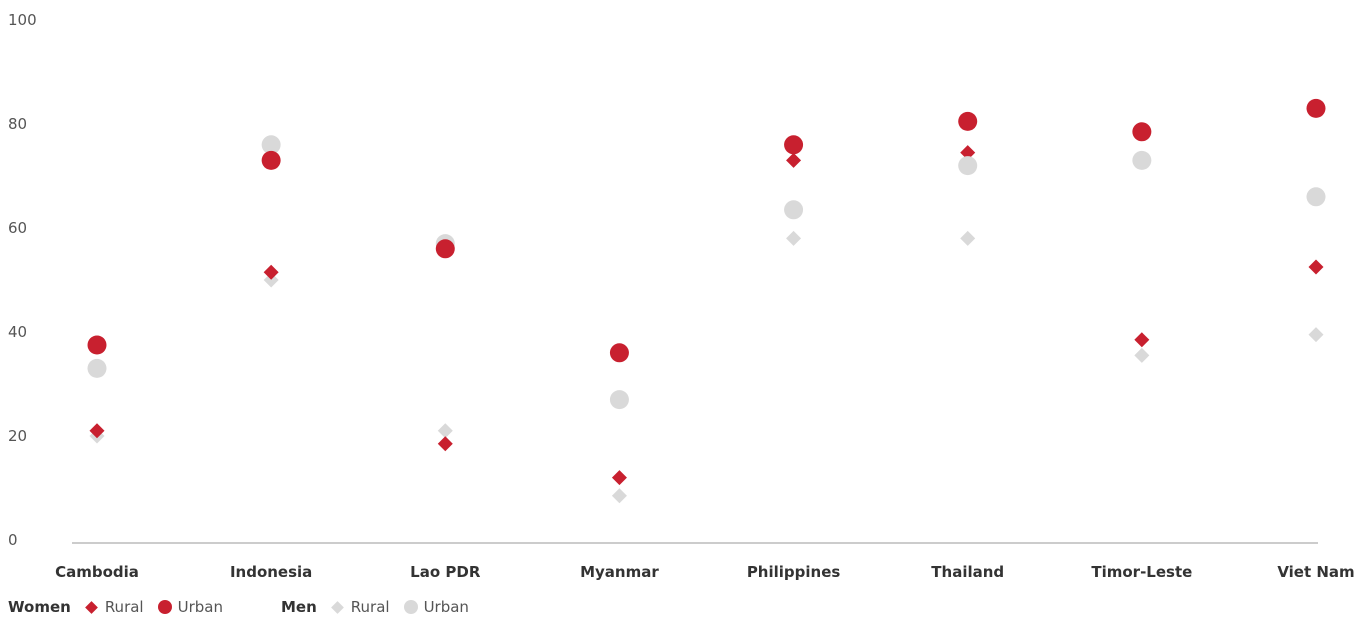  I want to click on legend-men-label: Men, so click(298, 607).